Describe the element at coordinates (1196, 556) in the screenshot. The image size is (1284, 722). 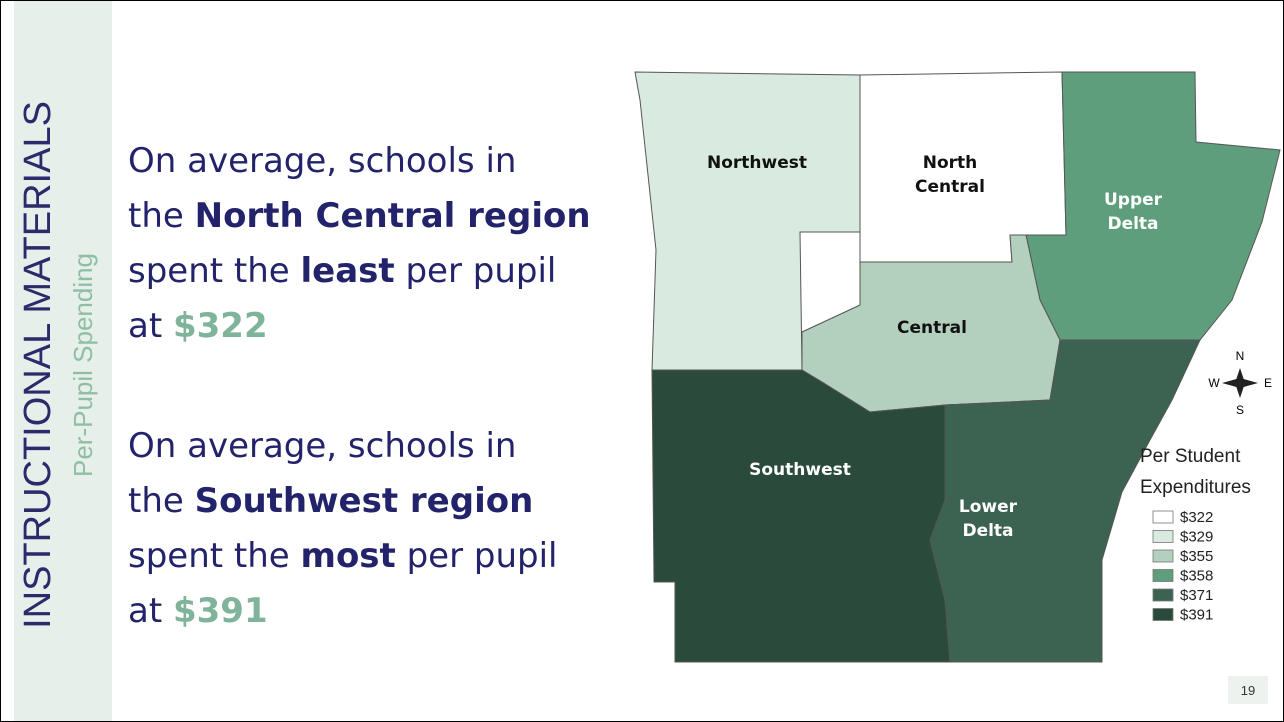
I see `legend-label: $355` at that location.